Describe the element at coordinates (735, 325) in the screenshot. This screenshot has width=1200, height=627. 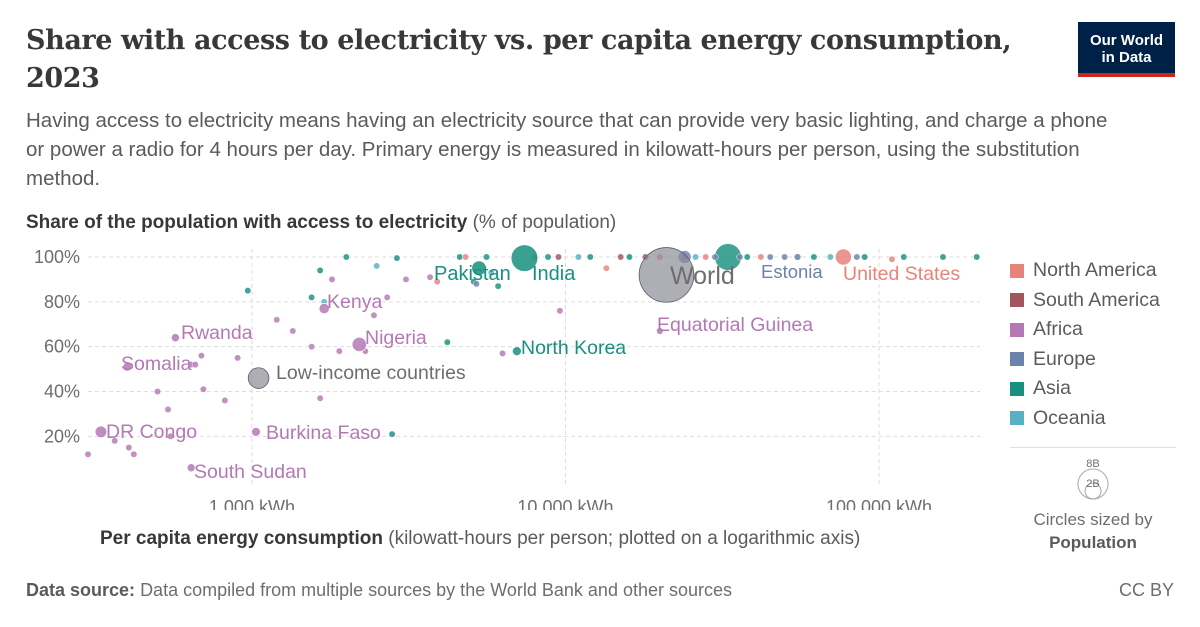
I see `point-label: Equatorial Guinea` at that location.